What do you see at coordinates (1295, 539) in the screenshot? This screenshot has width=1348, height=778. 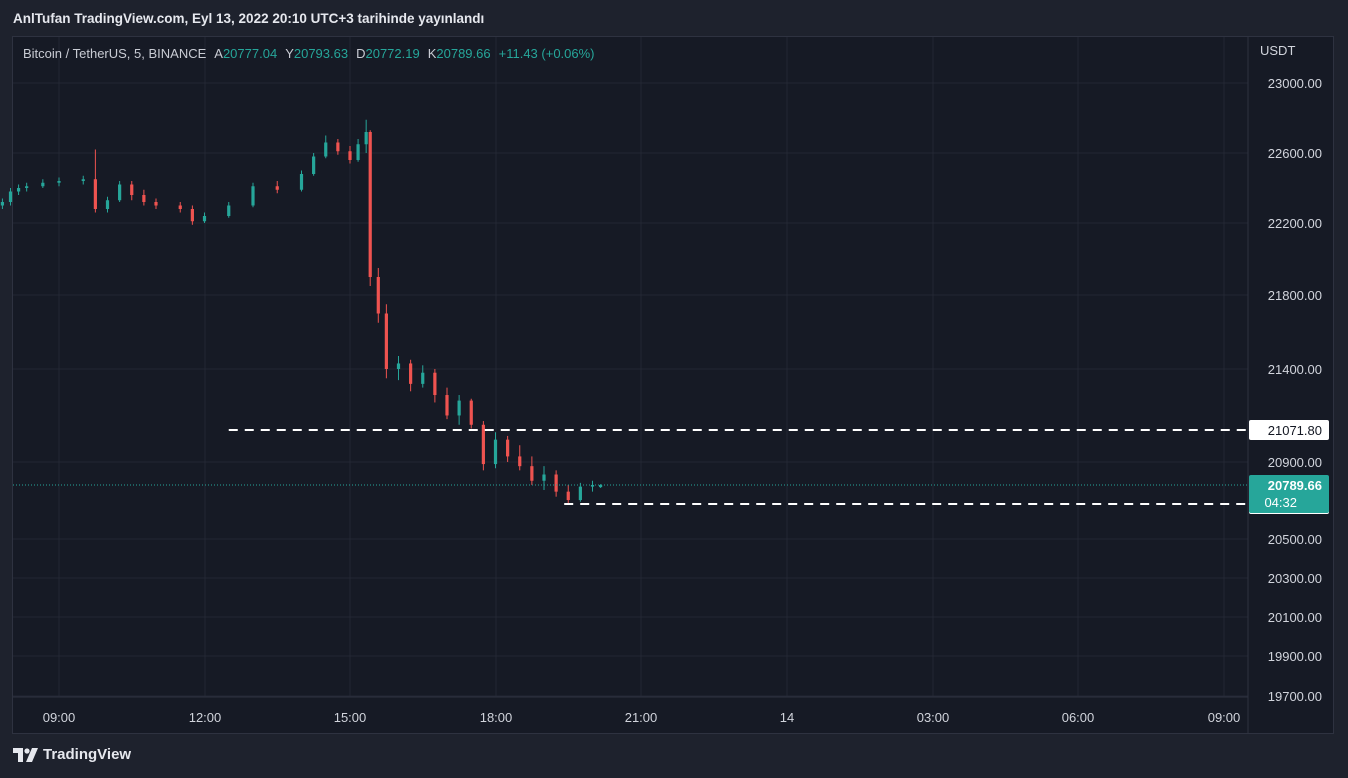 I see `price-tick: 20500.00` at bounding box center [1295, 539].